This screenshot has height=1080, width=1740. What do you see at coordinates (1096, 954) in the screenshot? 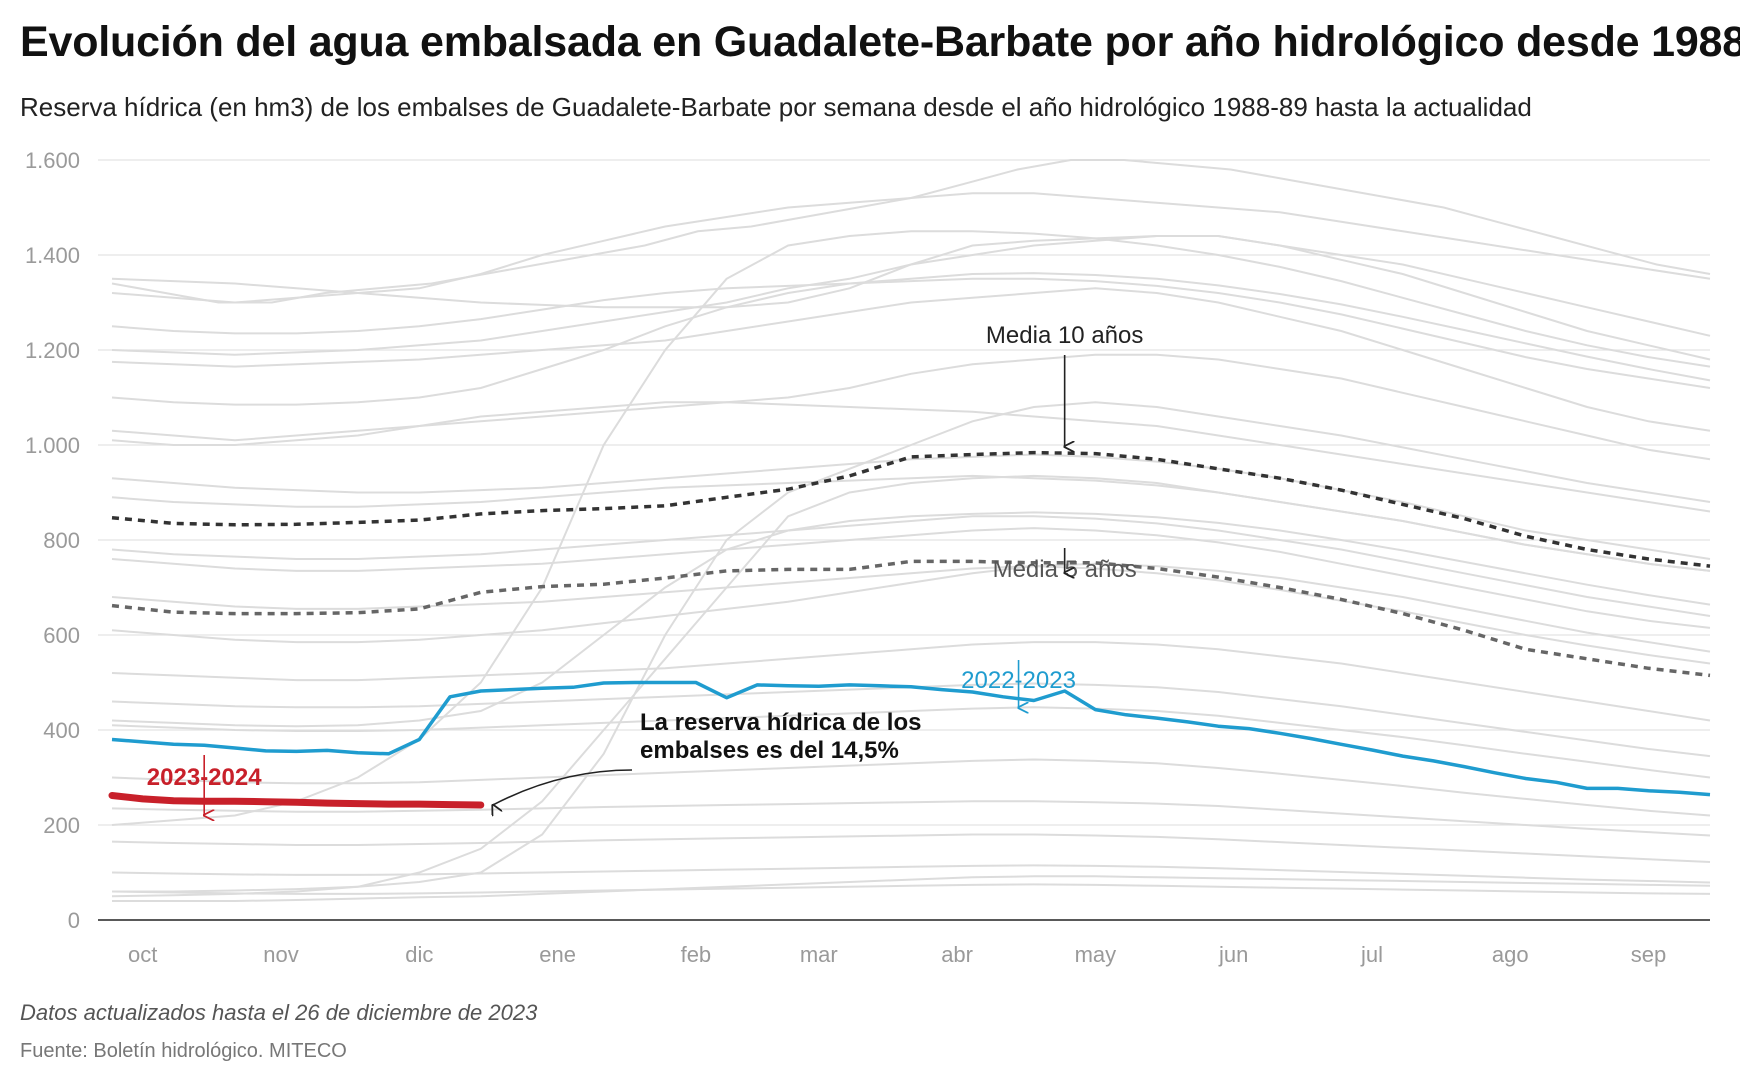
I see `x-tick-label: may` at bounding box center [1096, 954].